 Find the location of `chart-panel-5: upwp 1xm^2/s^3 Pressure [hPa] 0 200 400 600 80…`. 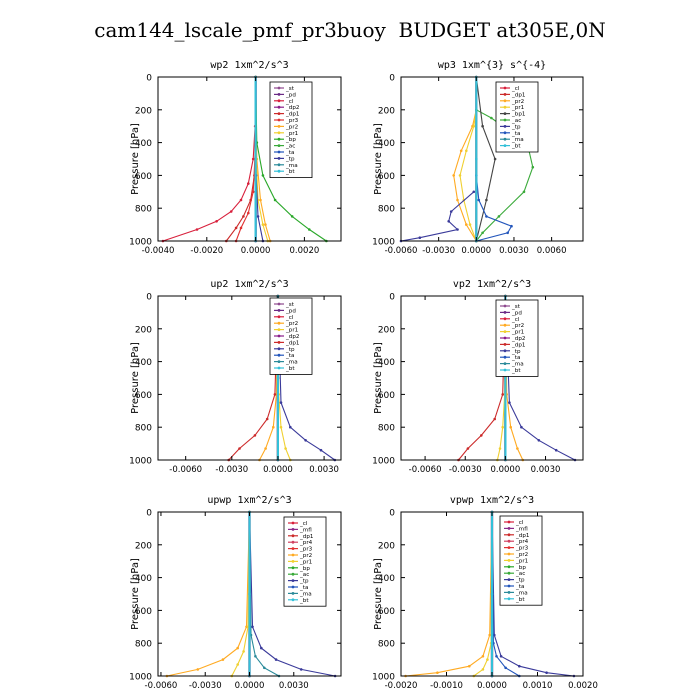

chart-panel-5: upwp 1xm^2/s^3 Pressure [hPa] 0 200 400 600 80… is located at coordinates (235, 593).